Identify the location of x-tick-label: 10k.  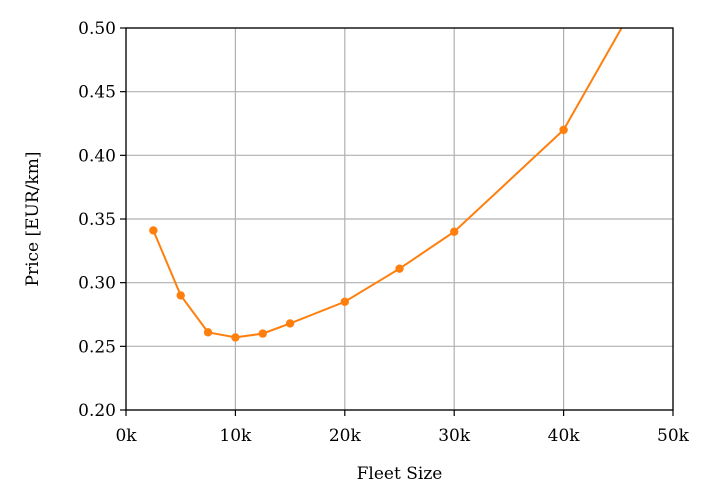
(235, 436).